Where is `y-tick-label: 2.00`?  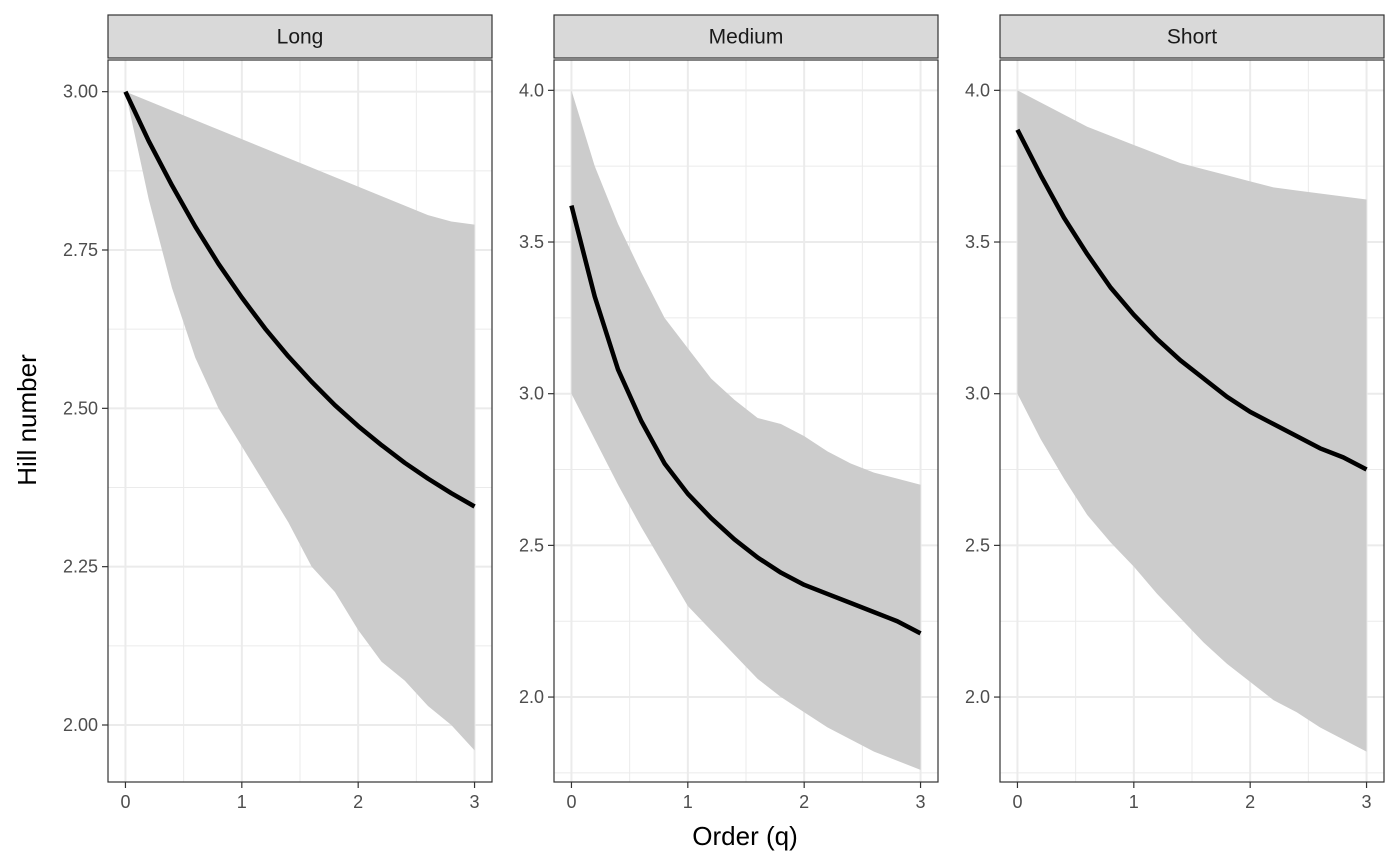 y-tick-label: 2.00 is located at coordinates (80, 725).